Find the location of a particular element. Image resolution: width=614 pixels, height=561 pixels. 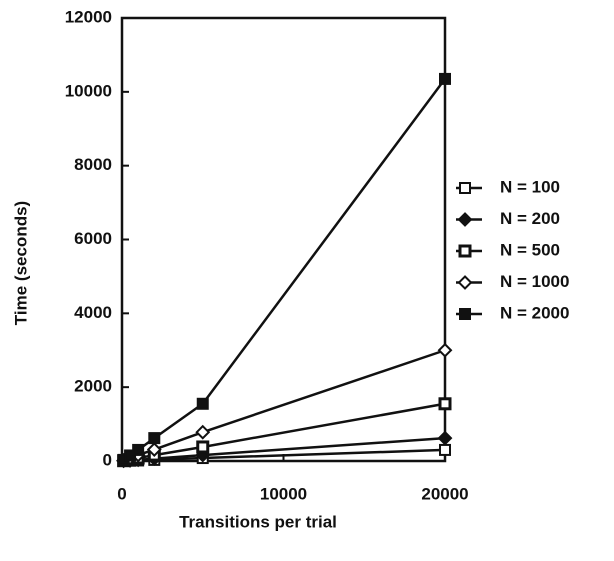

x-tick-label: 0 is located at coordinates (121, 493).